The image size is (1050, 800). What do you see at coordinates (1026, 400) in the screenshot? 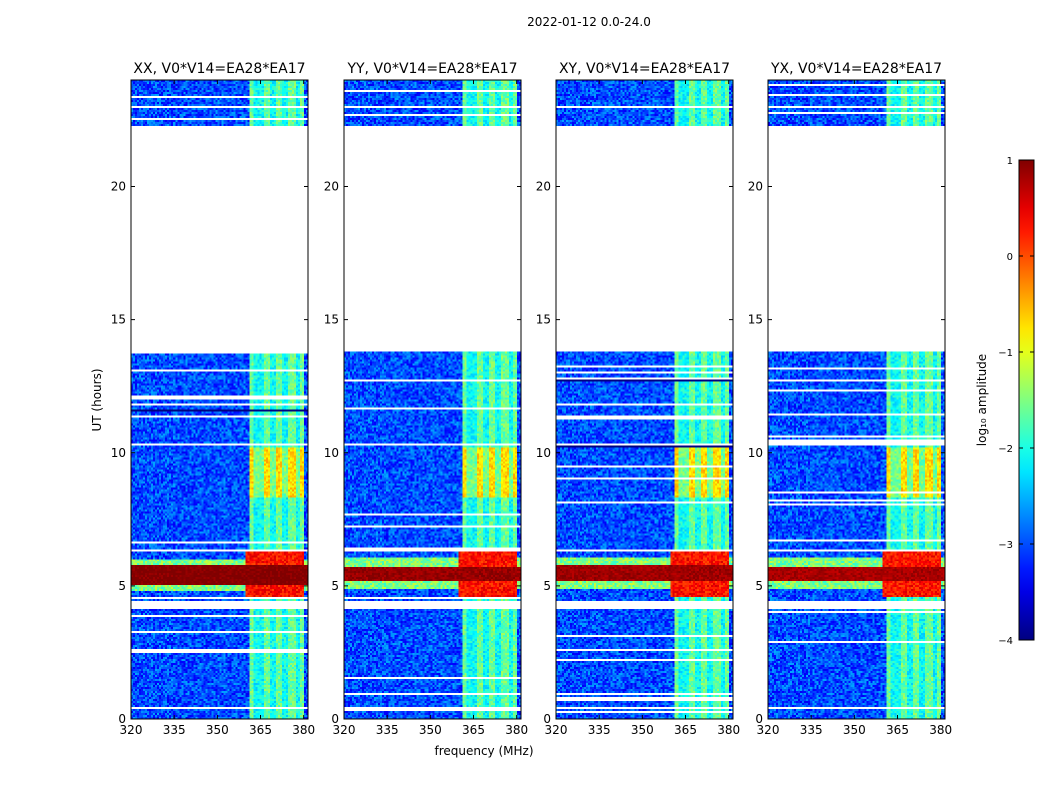
I see `colorbar-gradient` at bounding box center [1026, 400].